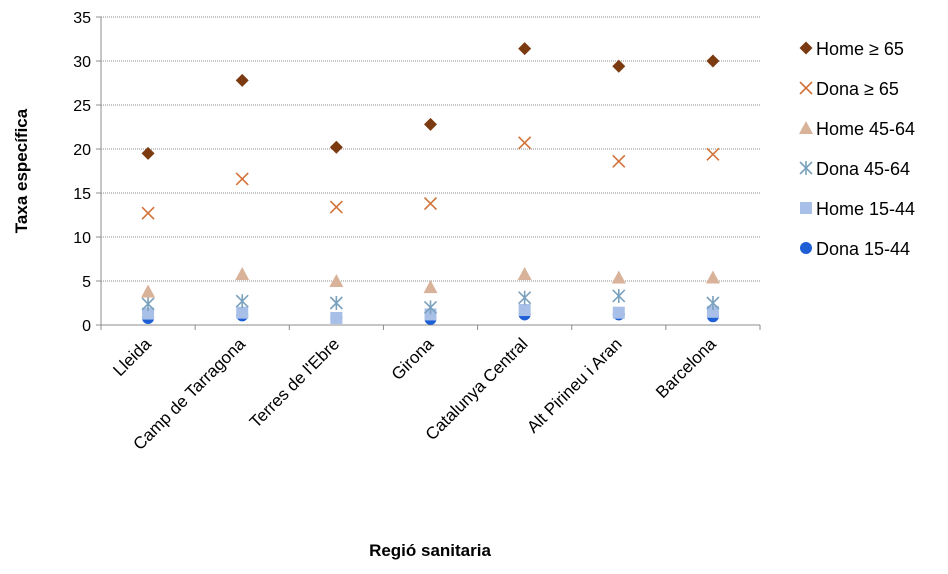 This screenshot has height=574, width=948. What do you see at coordinates (82, 150) in the screenshot?
I see `y-tick-label: 20` at bounding box center [82, 150].